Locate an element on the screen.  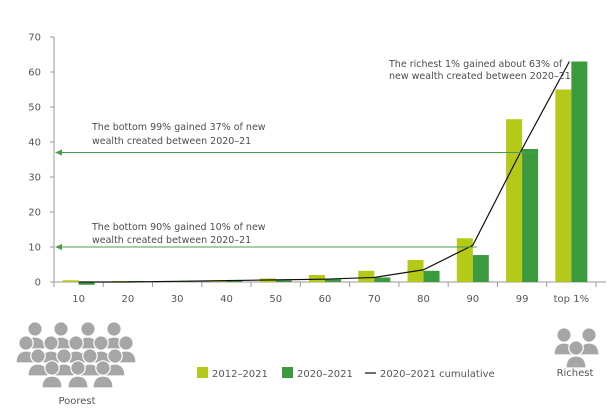
y-axis: 0 10 20 30 40 50 60 70 is located at coordinates (41, 161).